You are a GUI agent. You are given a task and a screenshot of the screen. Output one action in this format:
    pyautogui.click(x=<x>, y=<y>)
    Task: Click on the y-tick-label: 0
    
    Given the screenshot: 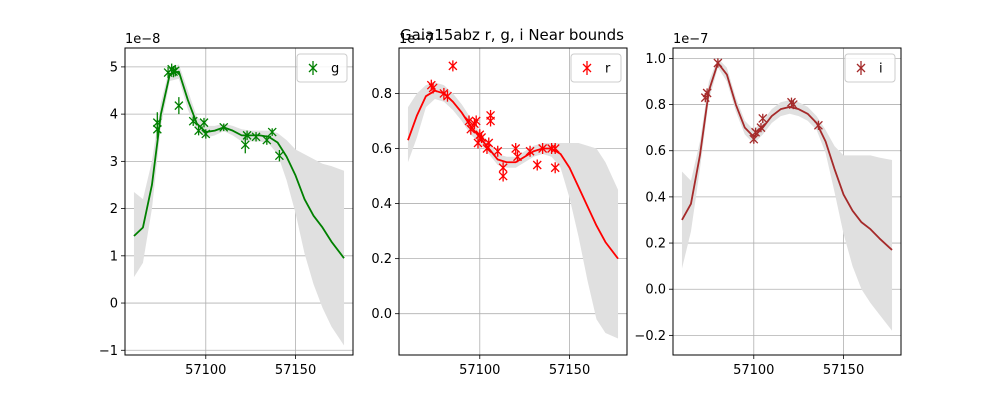 What is the action you would take?
    pyautogui.click(x=114, y=304)
    